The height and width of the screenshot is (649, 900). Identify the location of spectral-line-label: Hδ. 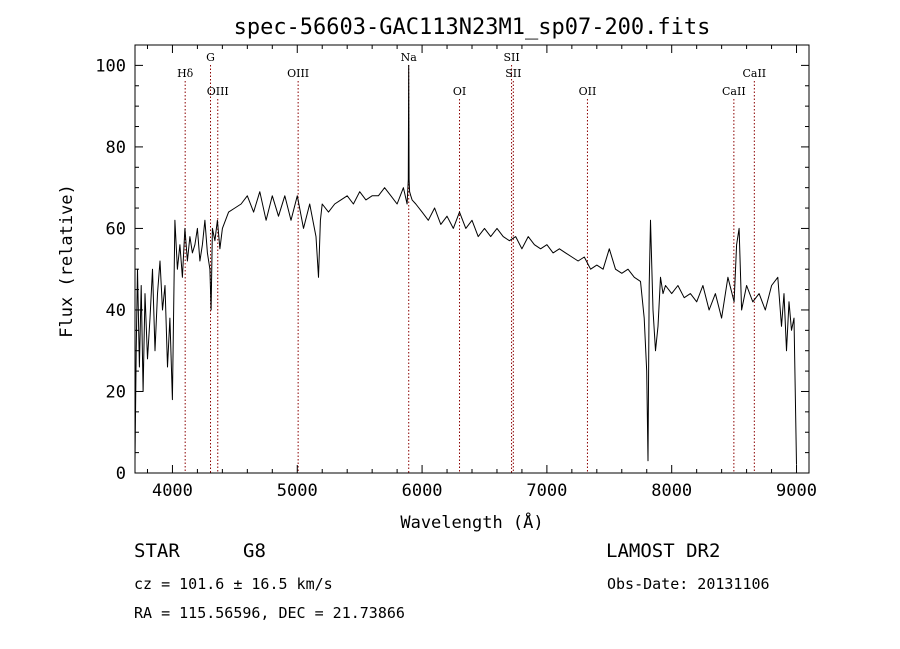
(185, 73).